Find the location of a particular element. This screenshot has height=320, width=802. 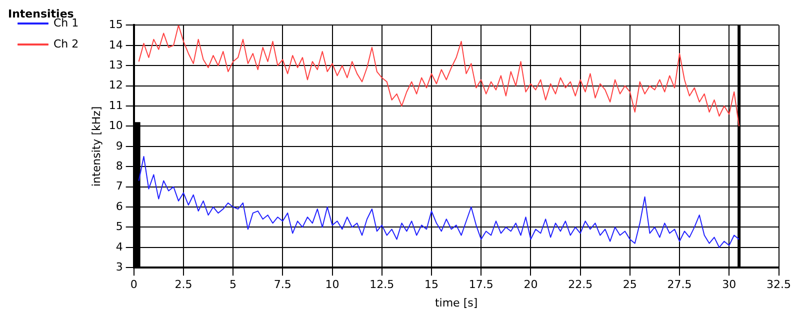

y-tick-label: 7 is located at coordinates (119, 186).